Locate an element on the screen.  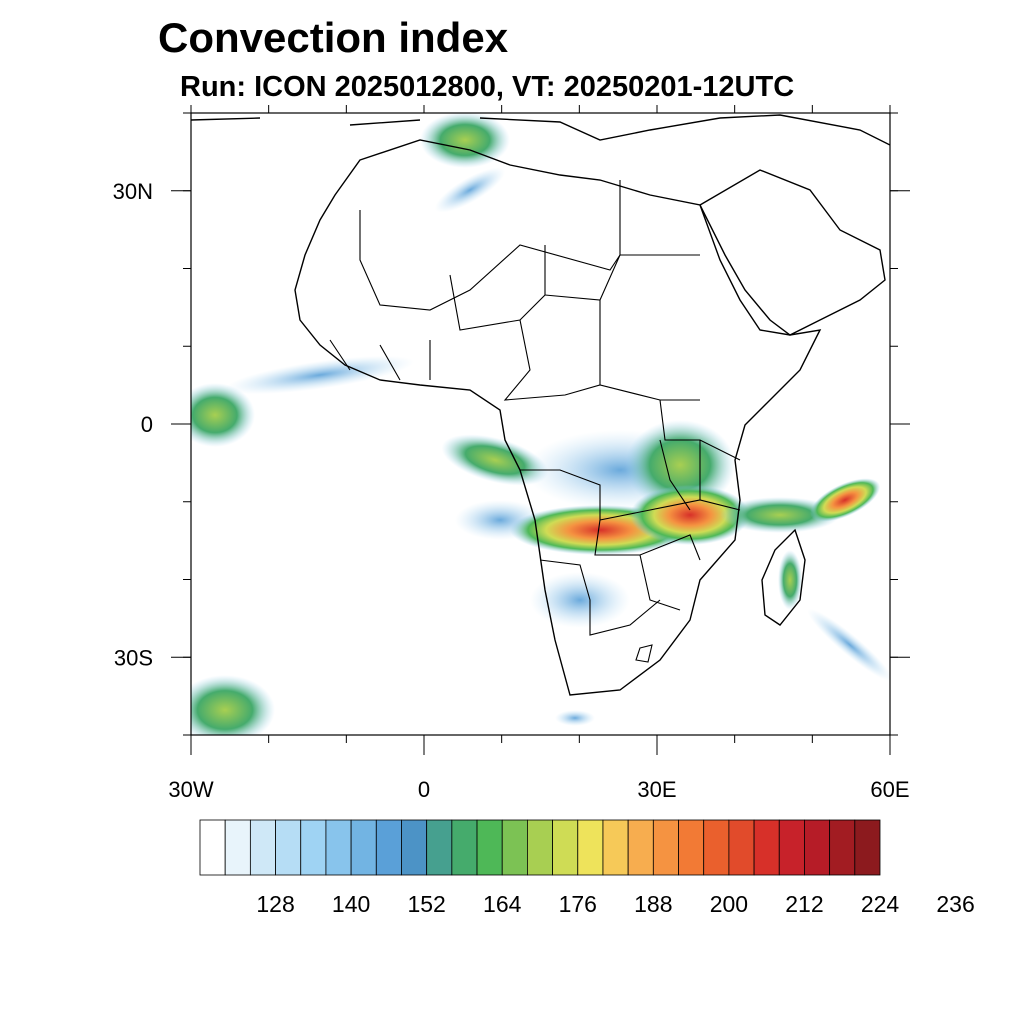
colorbar-labels: 128 140 152 164 176 188 200 212 224 236 is located at coordinates (615, 904).